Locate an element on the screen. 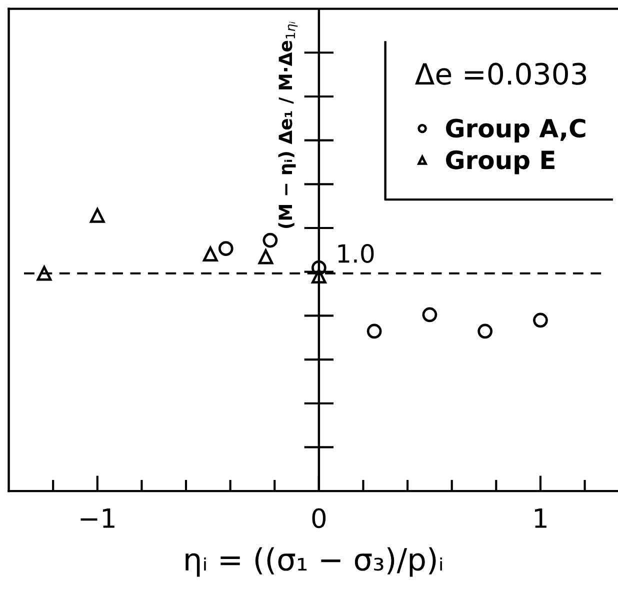 The width and height of the screenshot is (618, 607). legend-label: Group A,C is located at coordinates (516, 130).